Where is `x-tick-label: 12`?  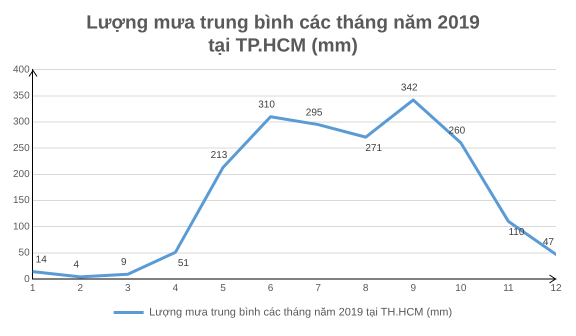 x-tick-label: 12 is located at coordinates (556, 288).